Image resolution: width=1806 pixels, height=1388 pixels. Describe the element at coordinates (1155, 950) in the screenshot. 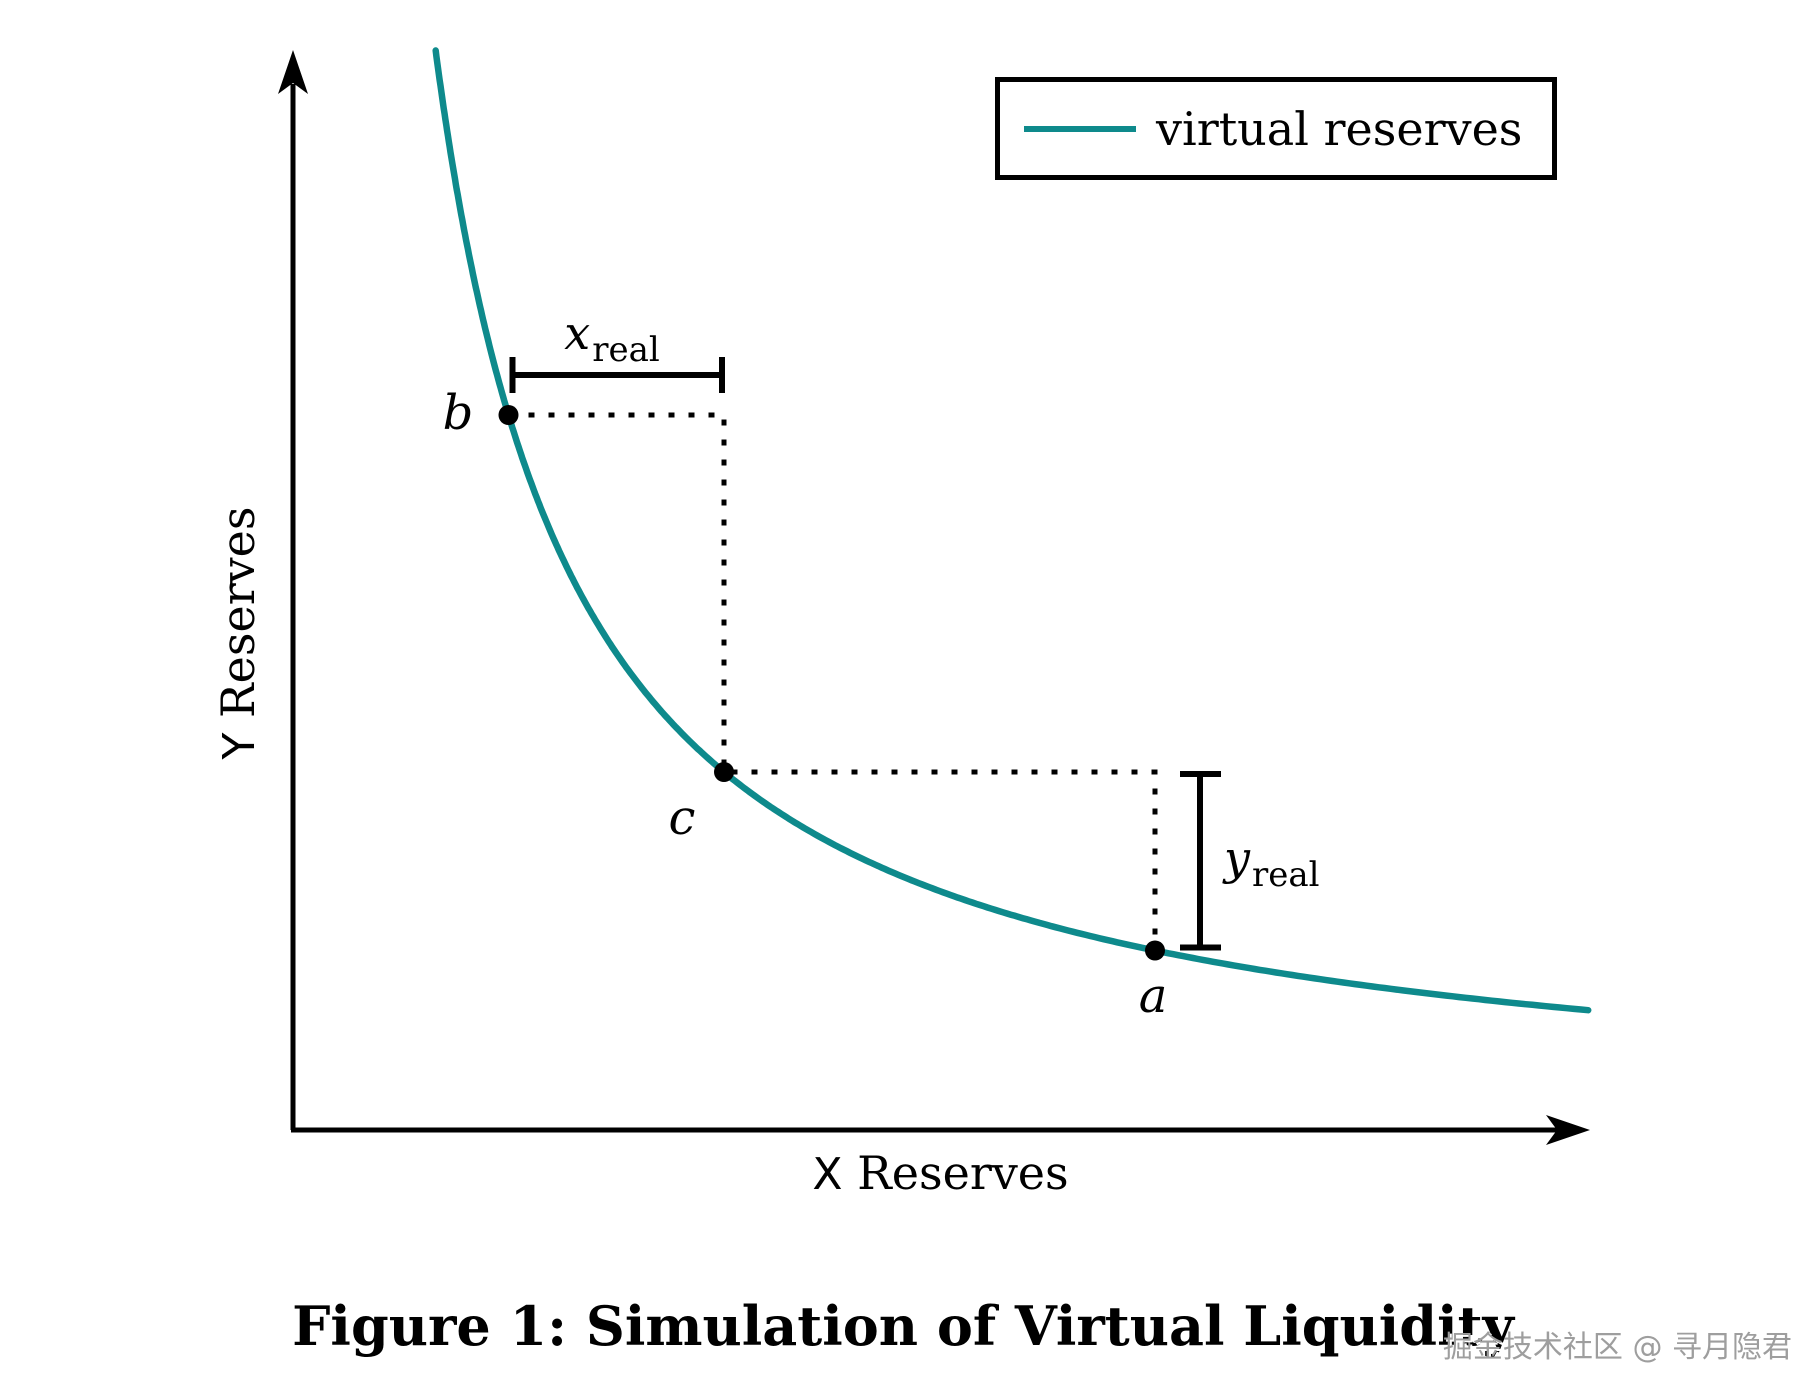

I see `point-a` at that location.